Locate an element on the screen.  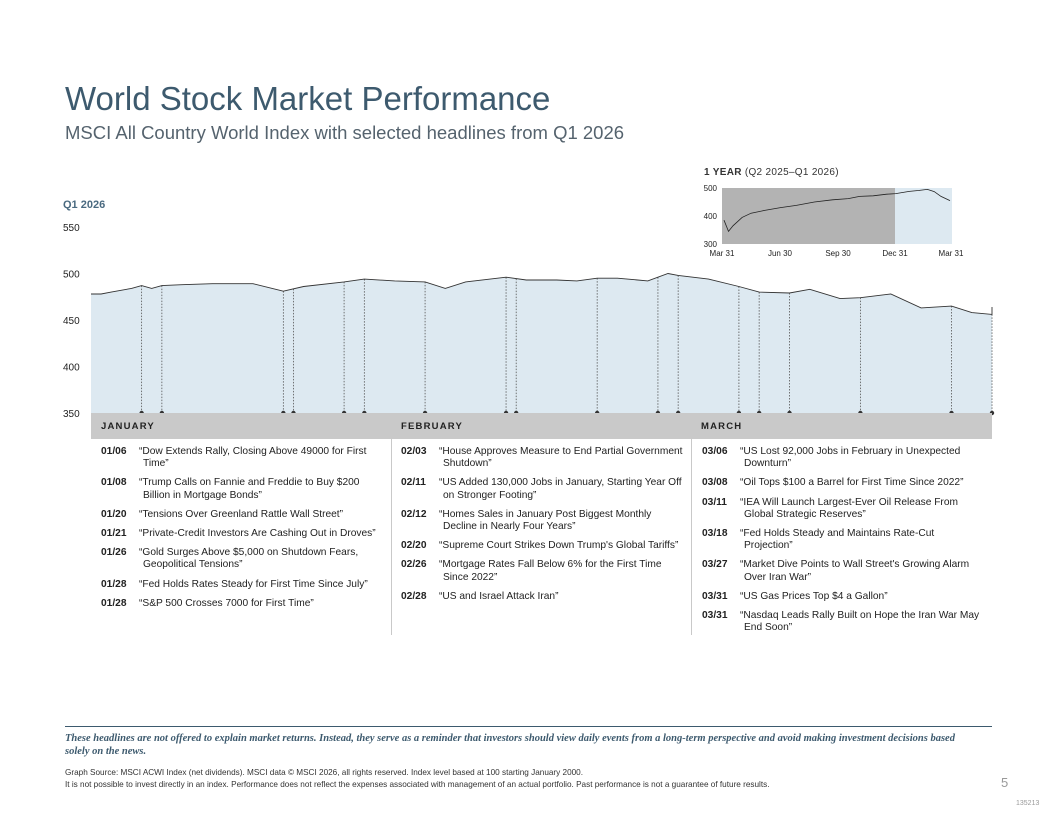
headline-entry: 03/31 “US Gas Prices Top $4 a Gallon” is located at coordinates (843, 597).